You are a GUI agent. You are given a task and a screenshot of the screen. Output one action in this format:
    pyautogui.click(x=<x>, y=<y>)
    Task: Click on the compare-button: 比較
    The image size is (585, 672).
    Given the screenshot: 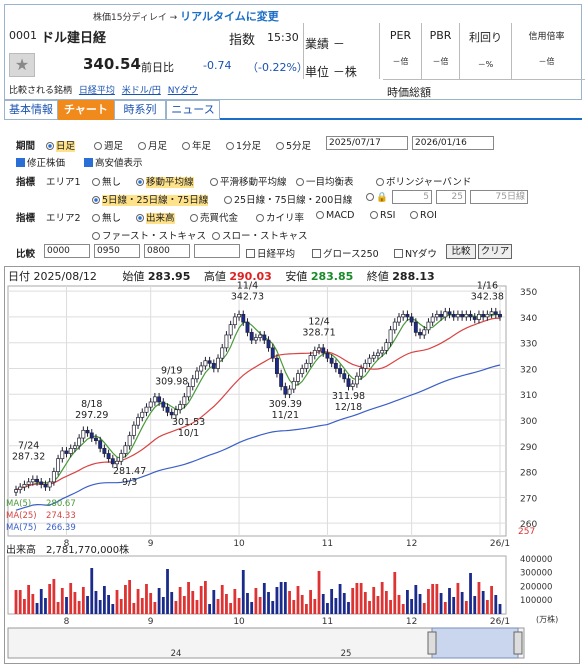 What is the action you would take?
    pyautogui.click(x=461, y=251)
    